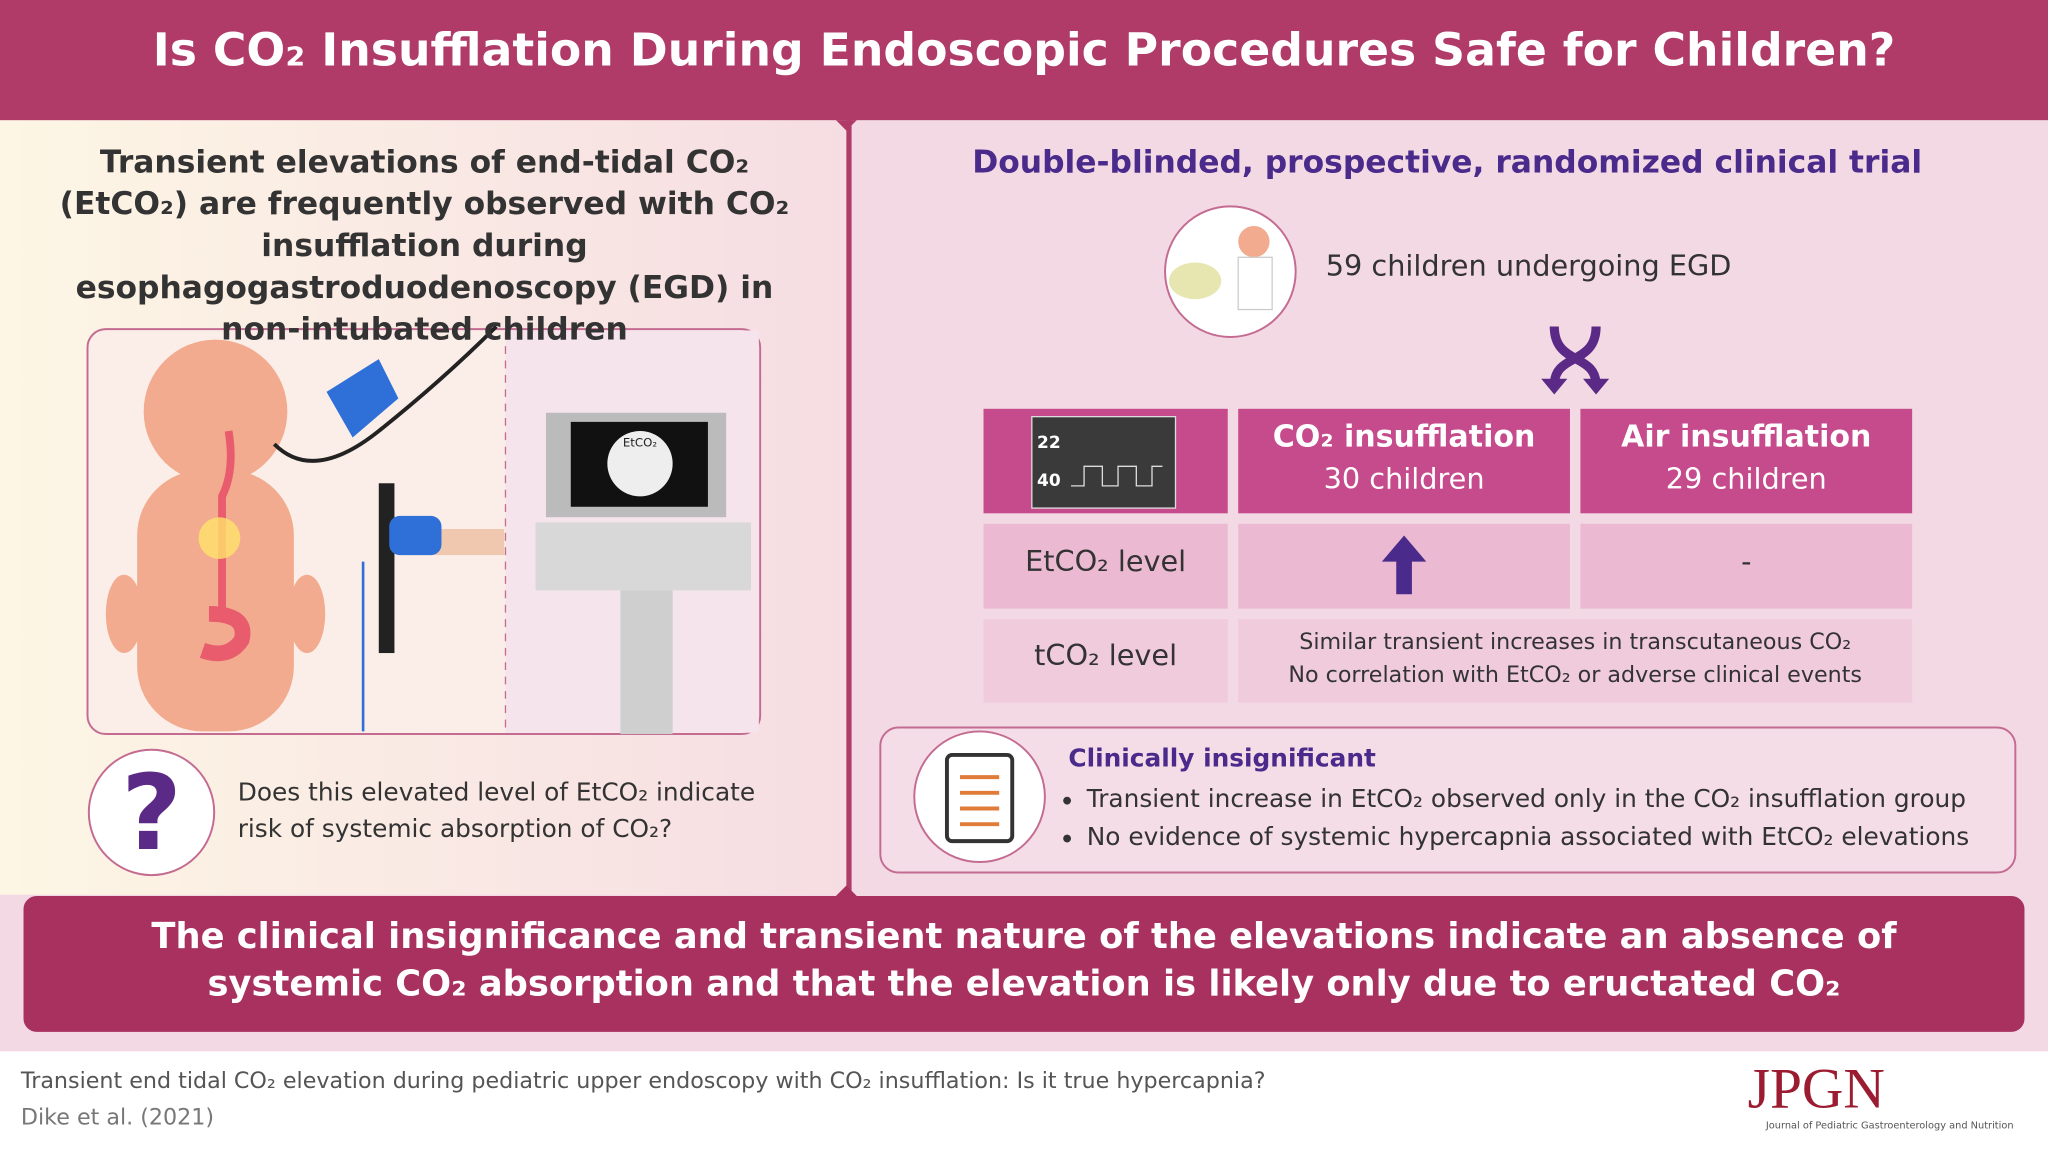 The width and height of the screenshot is (2048, 1152). I want to click on question-mark: ?, so click(151, 813).